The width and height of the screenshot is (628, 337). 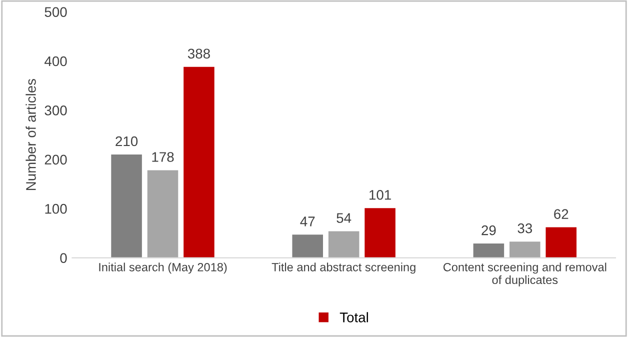 What do you see at coordinates (489, 230) in the screenshot?
I see `data-label: 29` at bounding box center [489, 230].